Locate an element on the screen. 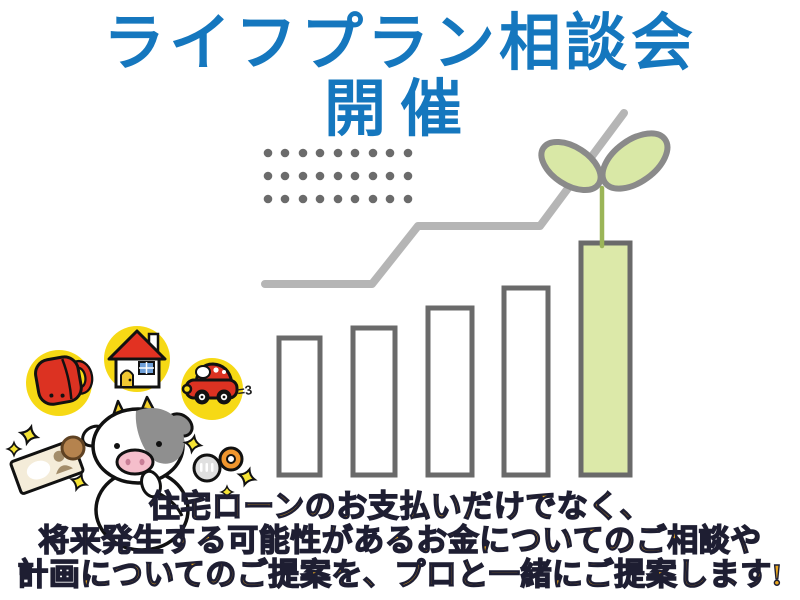 The image size is (800, 600). poster-subtitle: 開催 is located at coordinates (399, 109).